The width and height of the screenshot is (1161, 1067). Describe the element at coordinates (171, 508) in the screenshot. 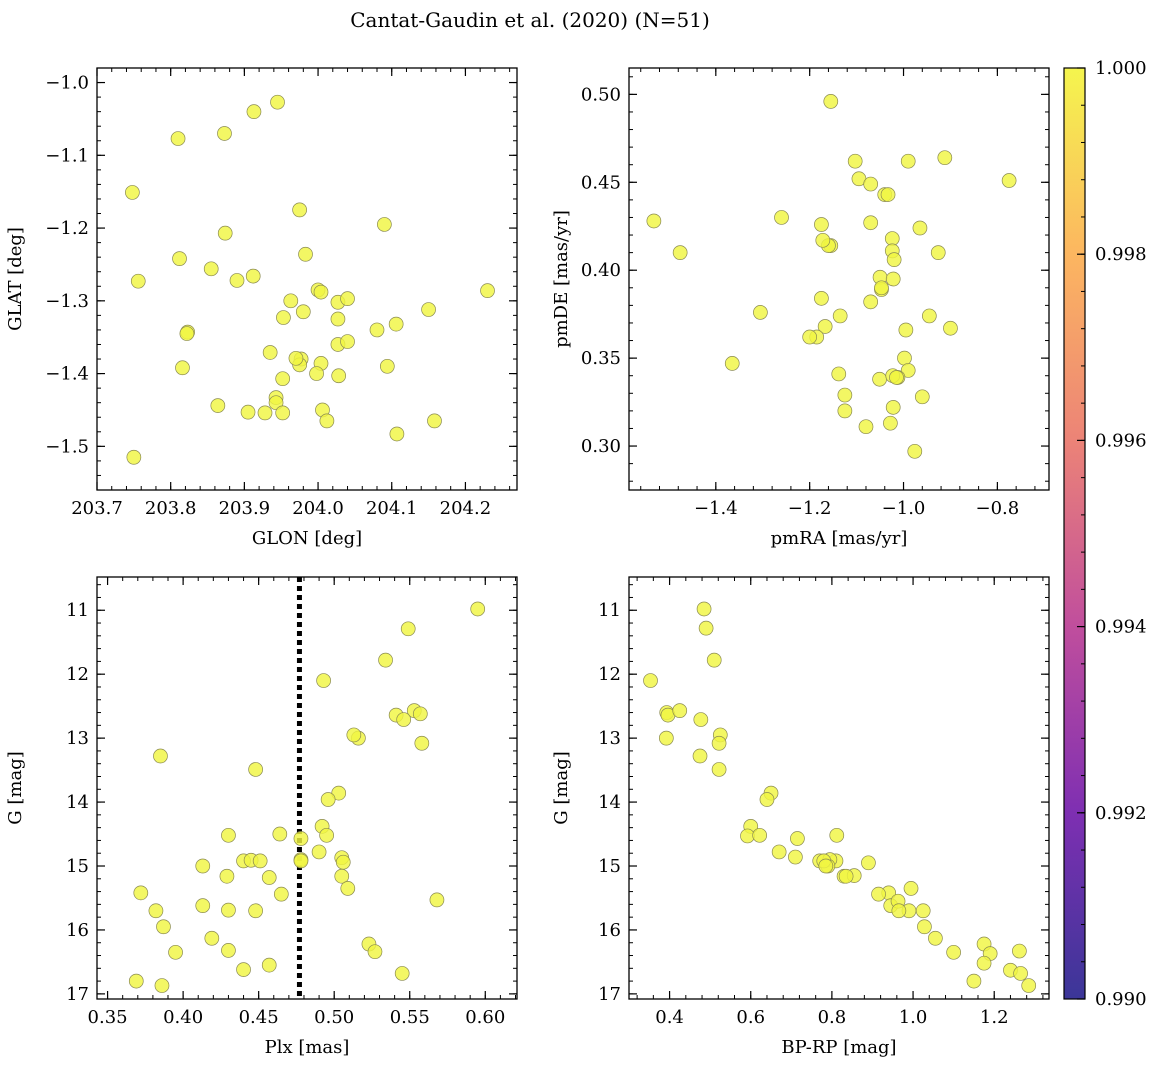

I see `x-tick-label: 203.8` at that location.